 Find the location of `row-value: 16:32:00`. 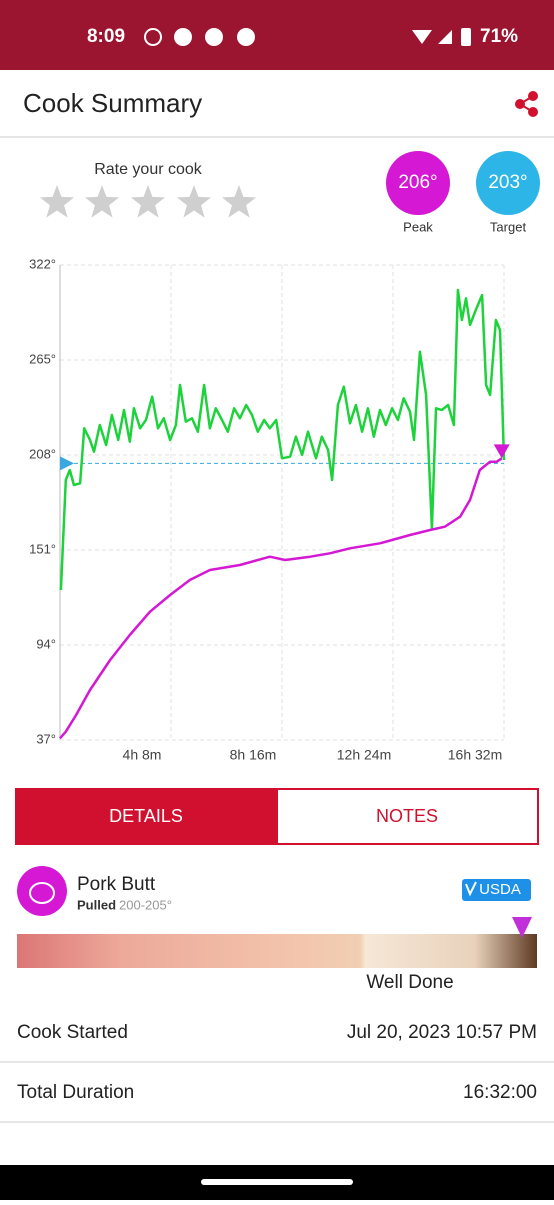

row-value: 16:32:00 is located at coordinates (500, 1092).